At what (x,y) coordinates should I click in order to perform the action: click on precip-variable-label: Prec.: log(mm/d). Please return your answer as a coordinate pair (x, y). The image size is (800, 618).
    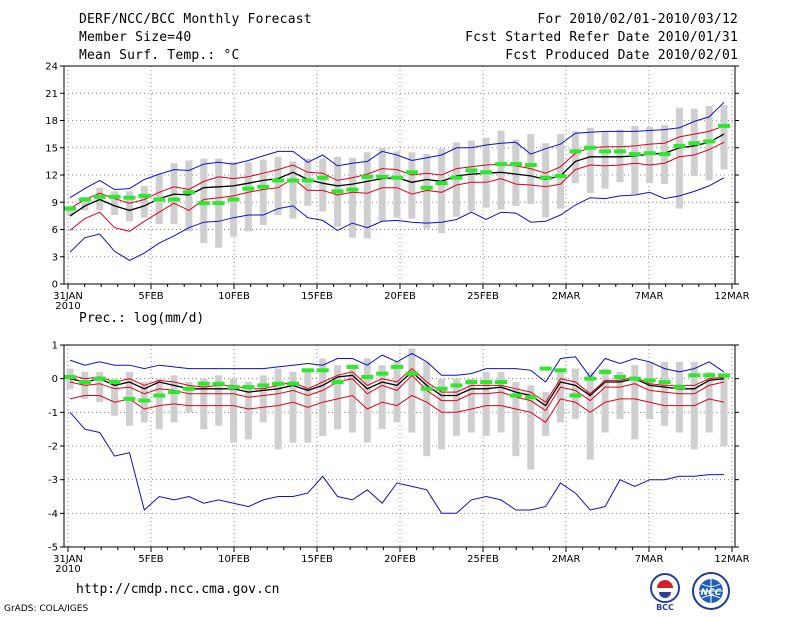
    Looking at the image, I should click on (141, 318).